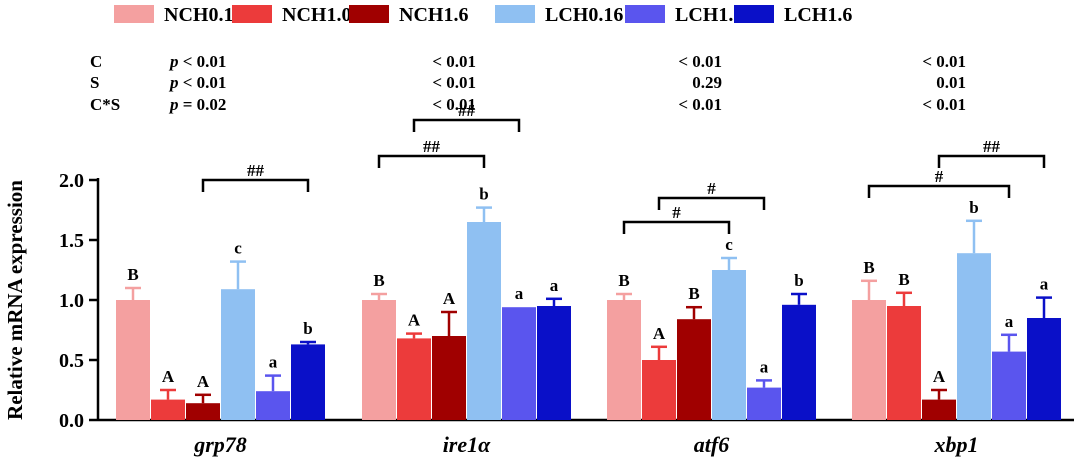 The image size is (1084, 464). I want to click on stats-row-label: C, so click(96, 61).